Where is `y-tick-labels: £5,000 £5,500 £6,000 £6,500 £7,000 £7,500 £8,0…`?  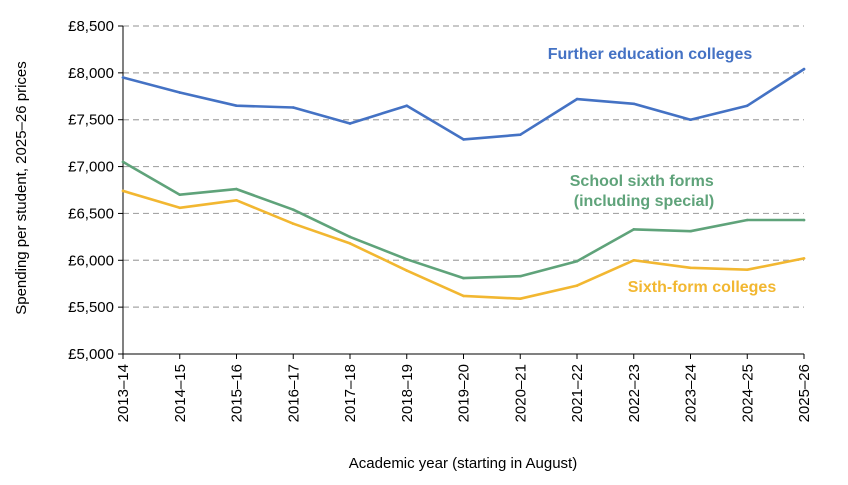
y-tick-labels: £5,000 £5,500 £6,000 £6,500 £7,000 £7,500 £8,0… is located at coordinates (91, 190).